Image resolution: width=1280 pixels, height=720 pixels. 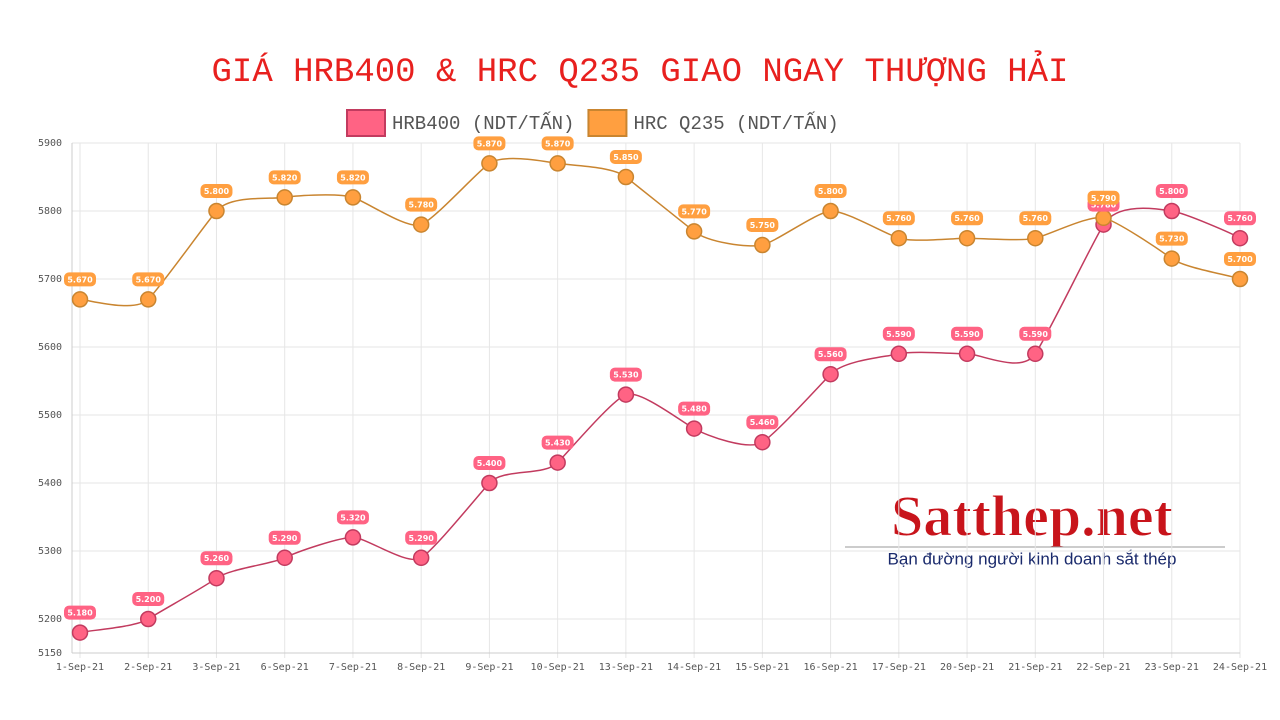 I want to click on value-label-group: 5.320, so click(x=352, y=517).